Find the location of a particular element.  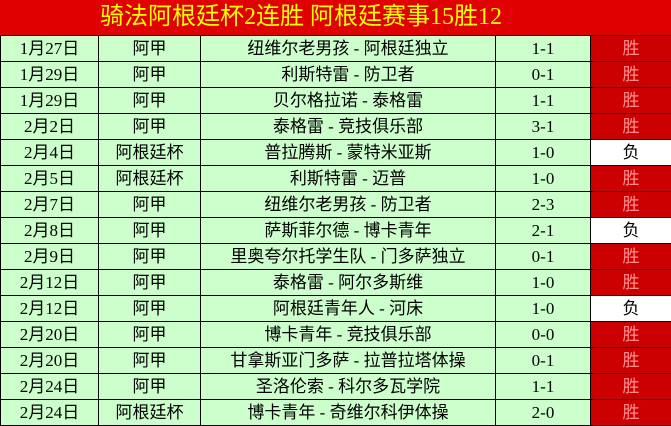

match-cell: 阿根廷青年人 - 河床 is located at coordinates (348, 308).